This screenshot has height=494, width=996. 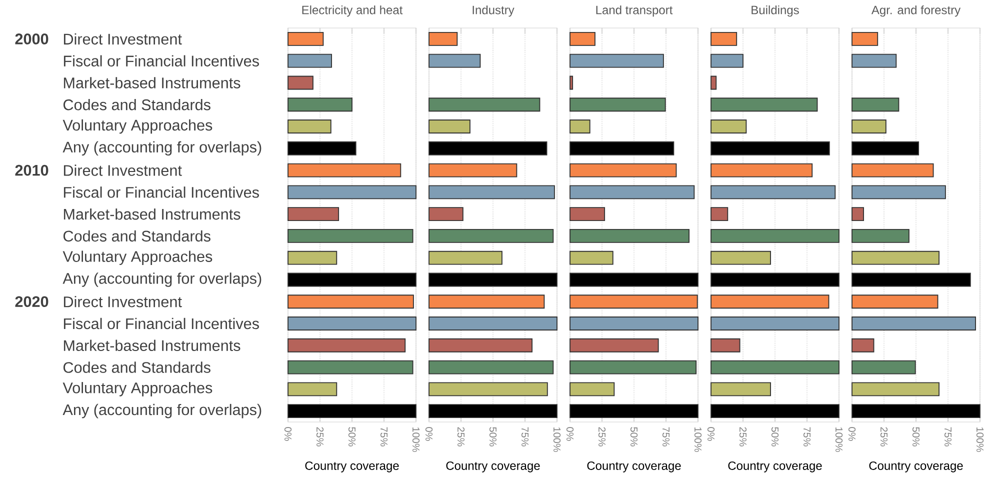 What do you see at coordinates (916, 11) in the screenshot?
I see `chart-title: Agr. and forestry` at bounding box center [916, 11].